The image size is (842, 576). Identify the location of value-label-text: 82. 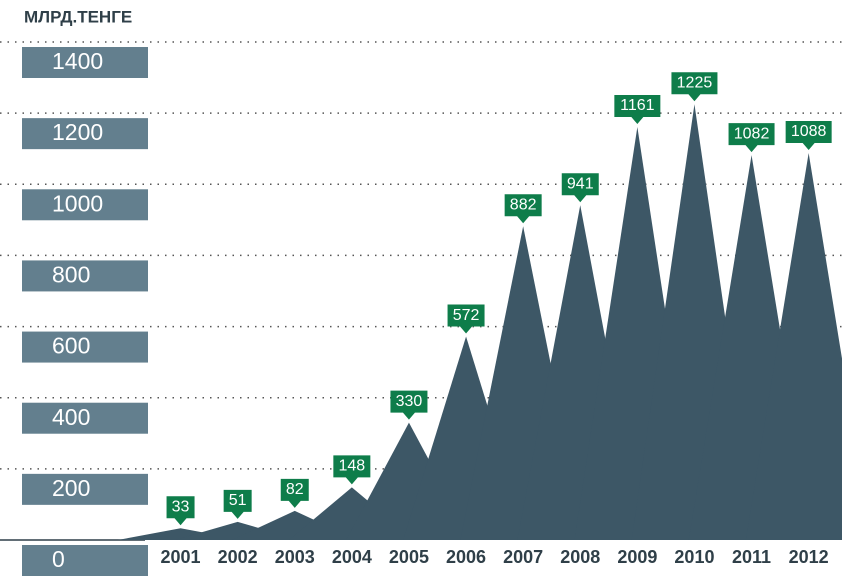
(295, 489).